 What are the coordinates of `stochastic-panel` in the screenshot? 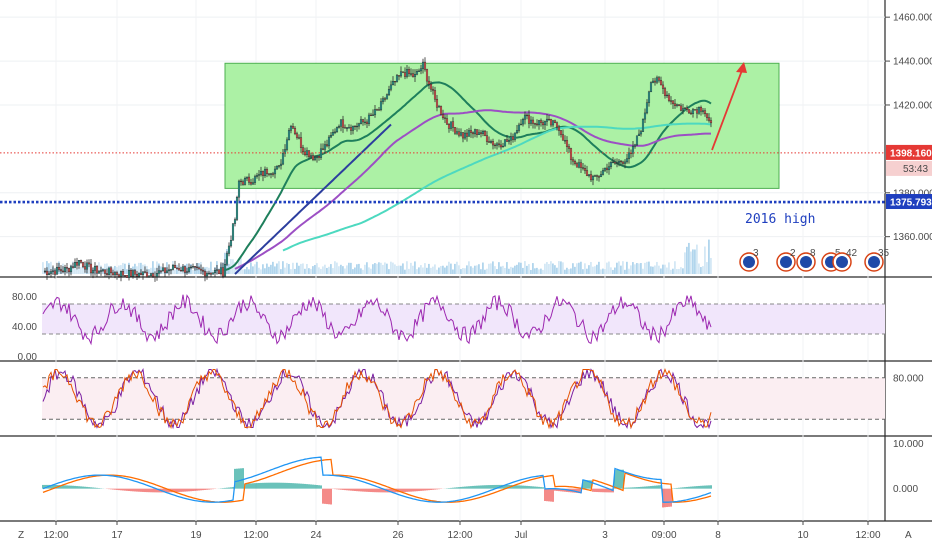 It's located at (463, 398).